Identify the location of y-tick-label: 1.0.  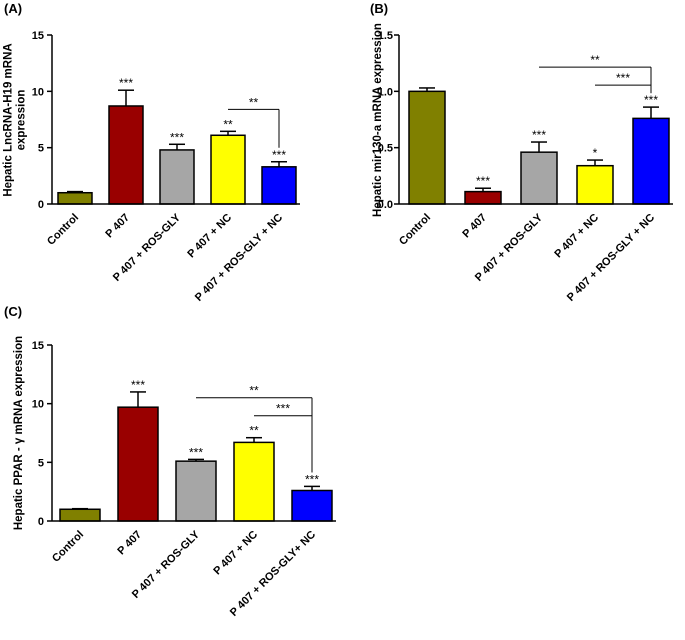
(385, 92).